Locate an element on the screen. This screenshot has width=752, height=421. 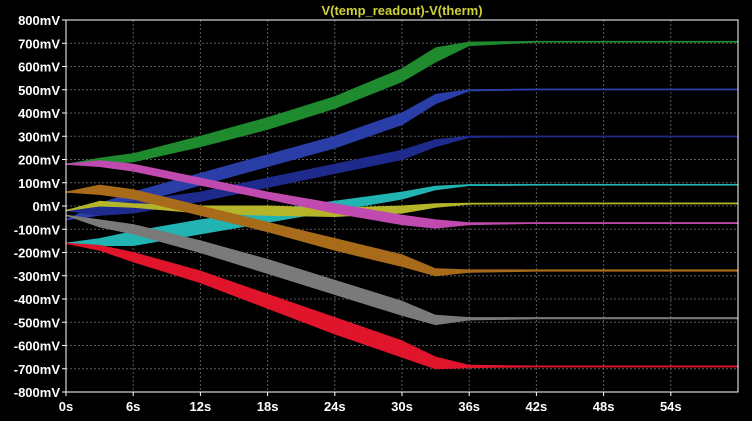
series-line is located at coordinates (401, 193).